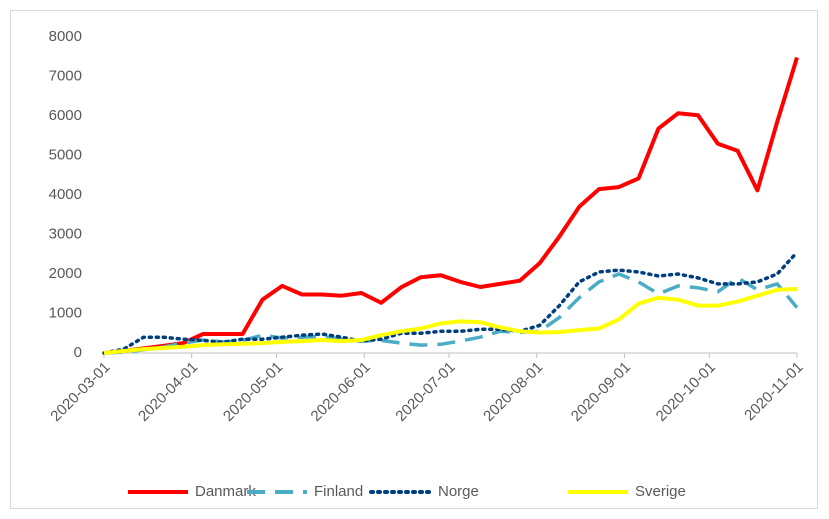 The width and height of the screenshot is (829, 519). What do you see at coordinates (338, 491) in the screenshot?
I see `legend-label: Finland` at bounding box center [338, 491].